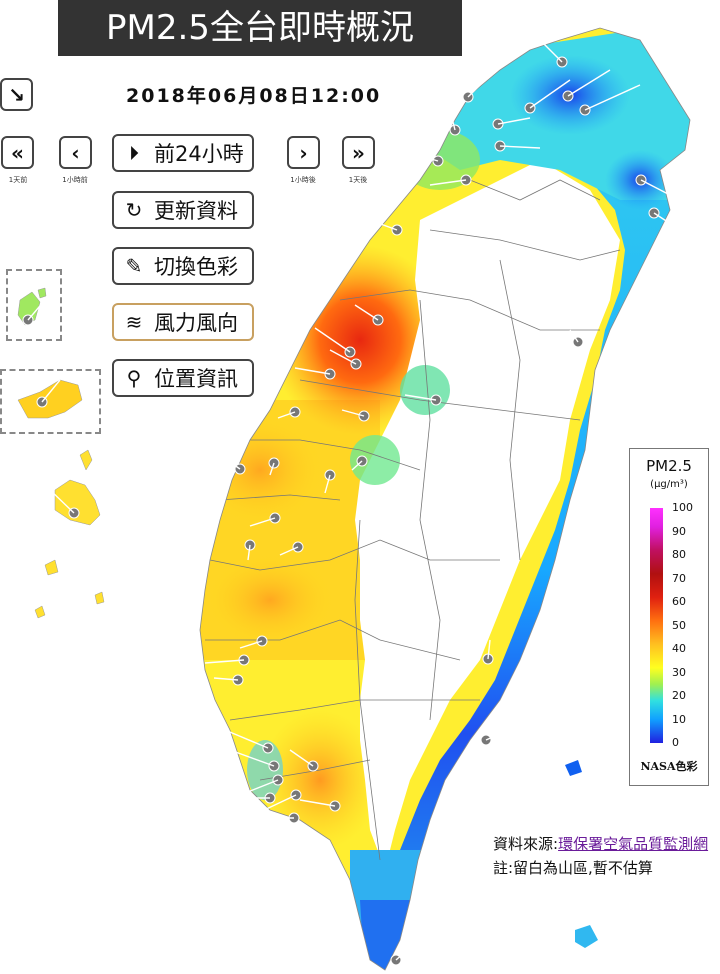  Describe the element at coordinates (669, 484) in the screenshot. I see `legend-unit: (μg/m³)` at that location.